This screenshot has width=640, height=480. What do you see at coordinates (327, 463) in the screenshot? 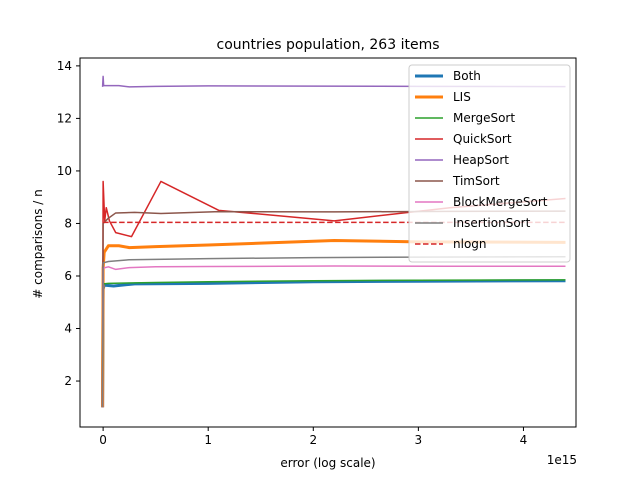
I see `x-axis-label: error (log scale)` at bounding box center [327, 463].